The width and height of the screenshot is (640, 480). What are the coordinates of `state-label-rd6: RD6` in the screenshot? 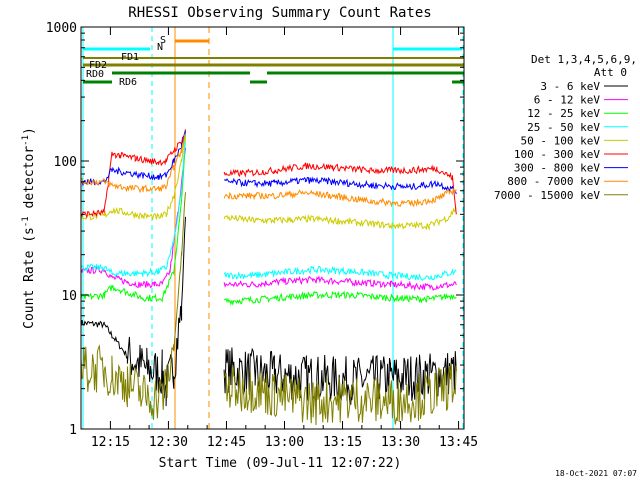 It's located at (128, 82).